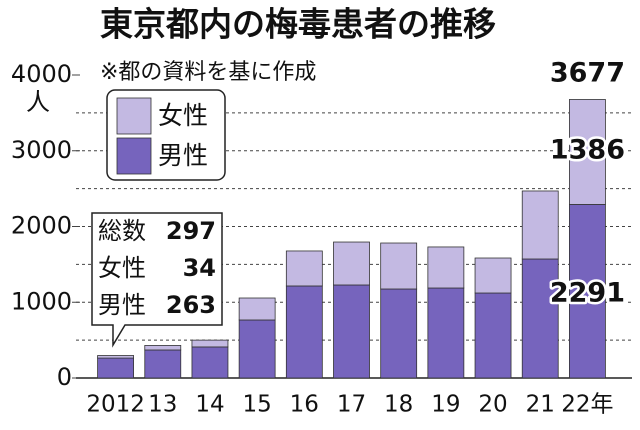 Image resolution: width=640 pixels, height=430 pixels. What do you see at coordinates (199, 268) in the screenshot?
I see `callout-value: 34` at bounding box center [199, 268].